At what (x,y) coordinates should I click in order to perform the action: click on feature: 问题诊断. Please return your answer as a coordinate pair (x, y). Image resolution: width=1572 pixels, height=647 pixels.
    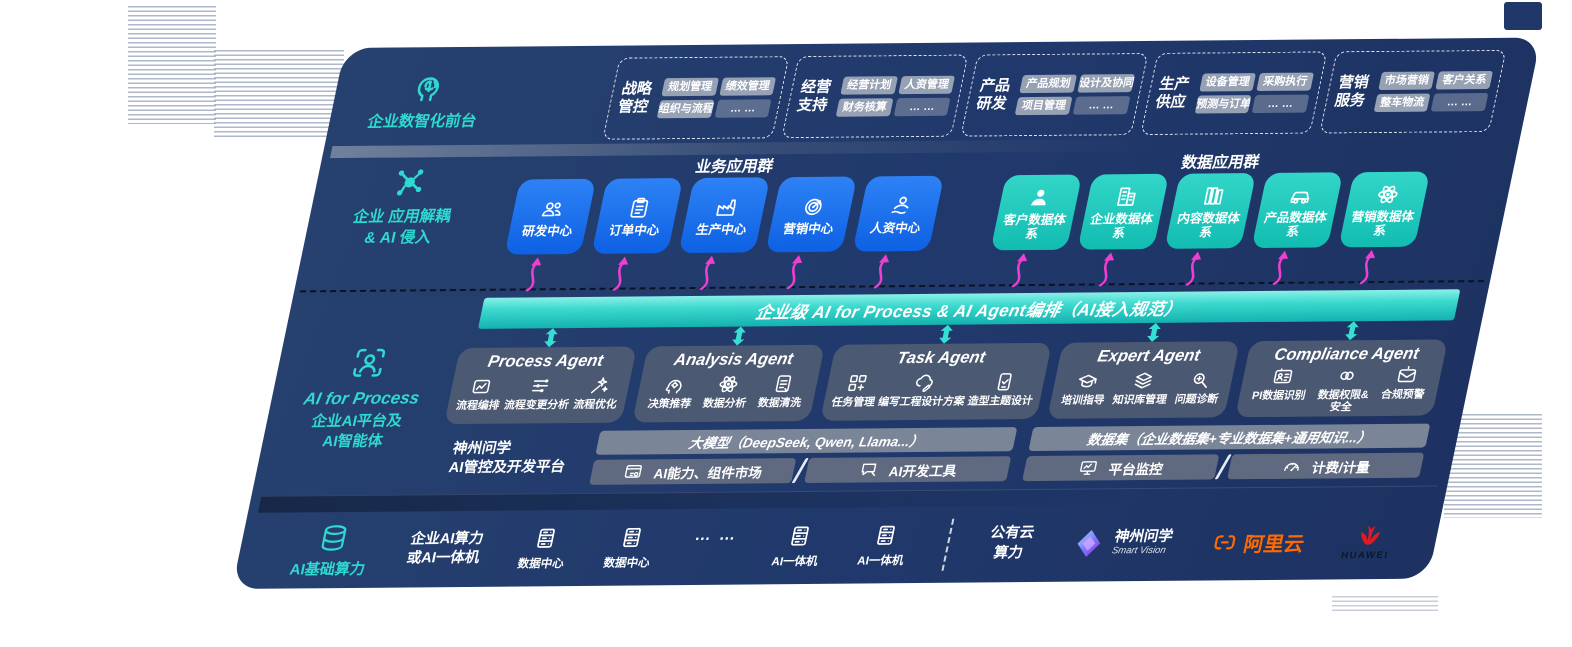
    Looking at the image, I should click on (1198, 389).